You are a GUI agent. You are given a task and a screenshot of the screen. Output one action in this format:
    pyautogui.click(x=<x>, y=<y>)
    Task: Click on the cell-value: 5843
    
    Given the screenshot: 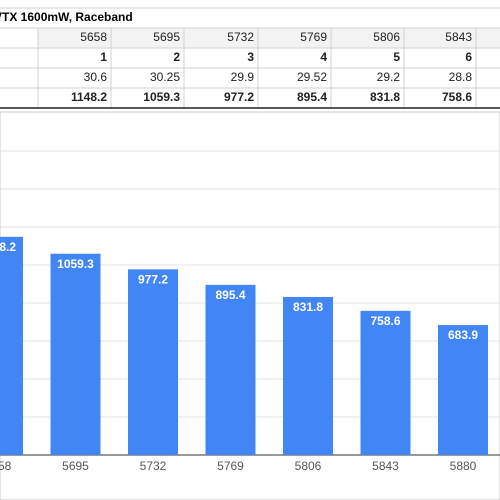 What is the action you would take?
    pyautogui.click(x=458, y=37)
    